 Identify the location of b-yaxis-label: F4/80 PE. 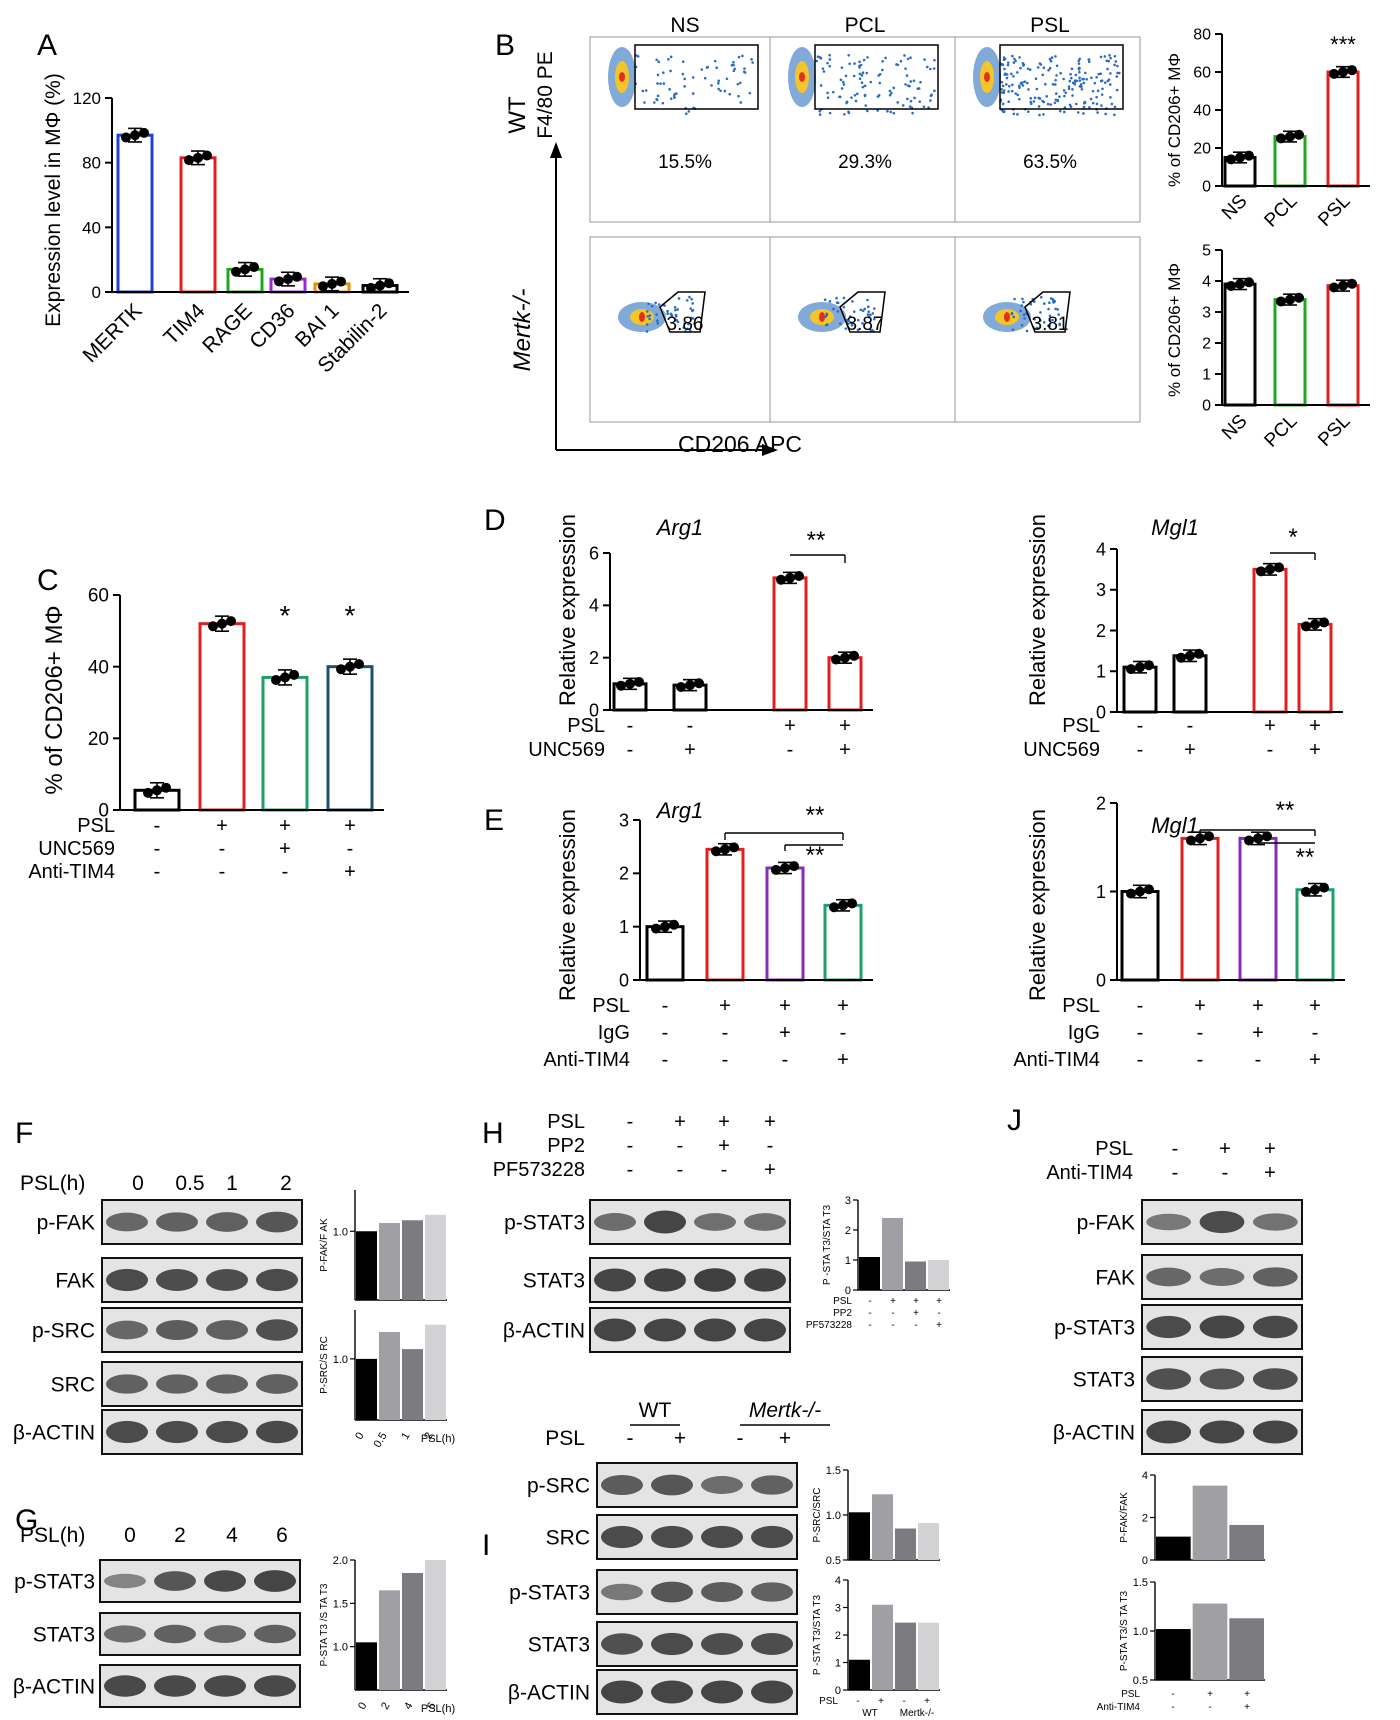
(545, 95).